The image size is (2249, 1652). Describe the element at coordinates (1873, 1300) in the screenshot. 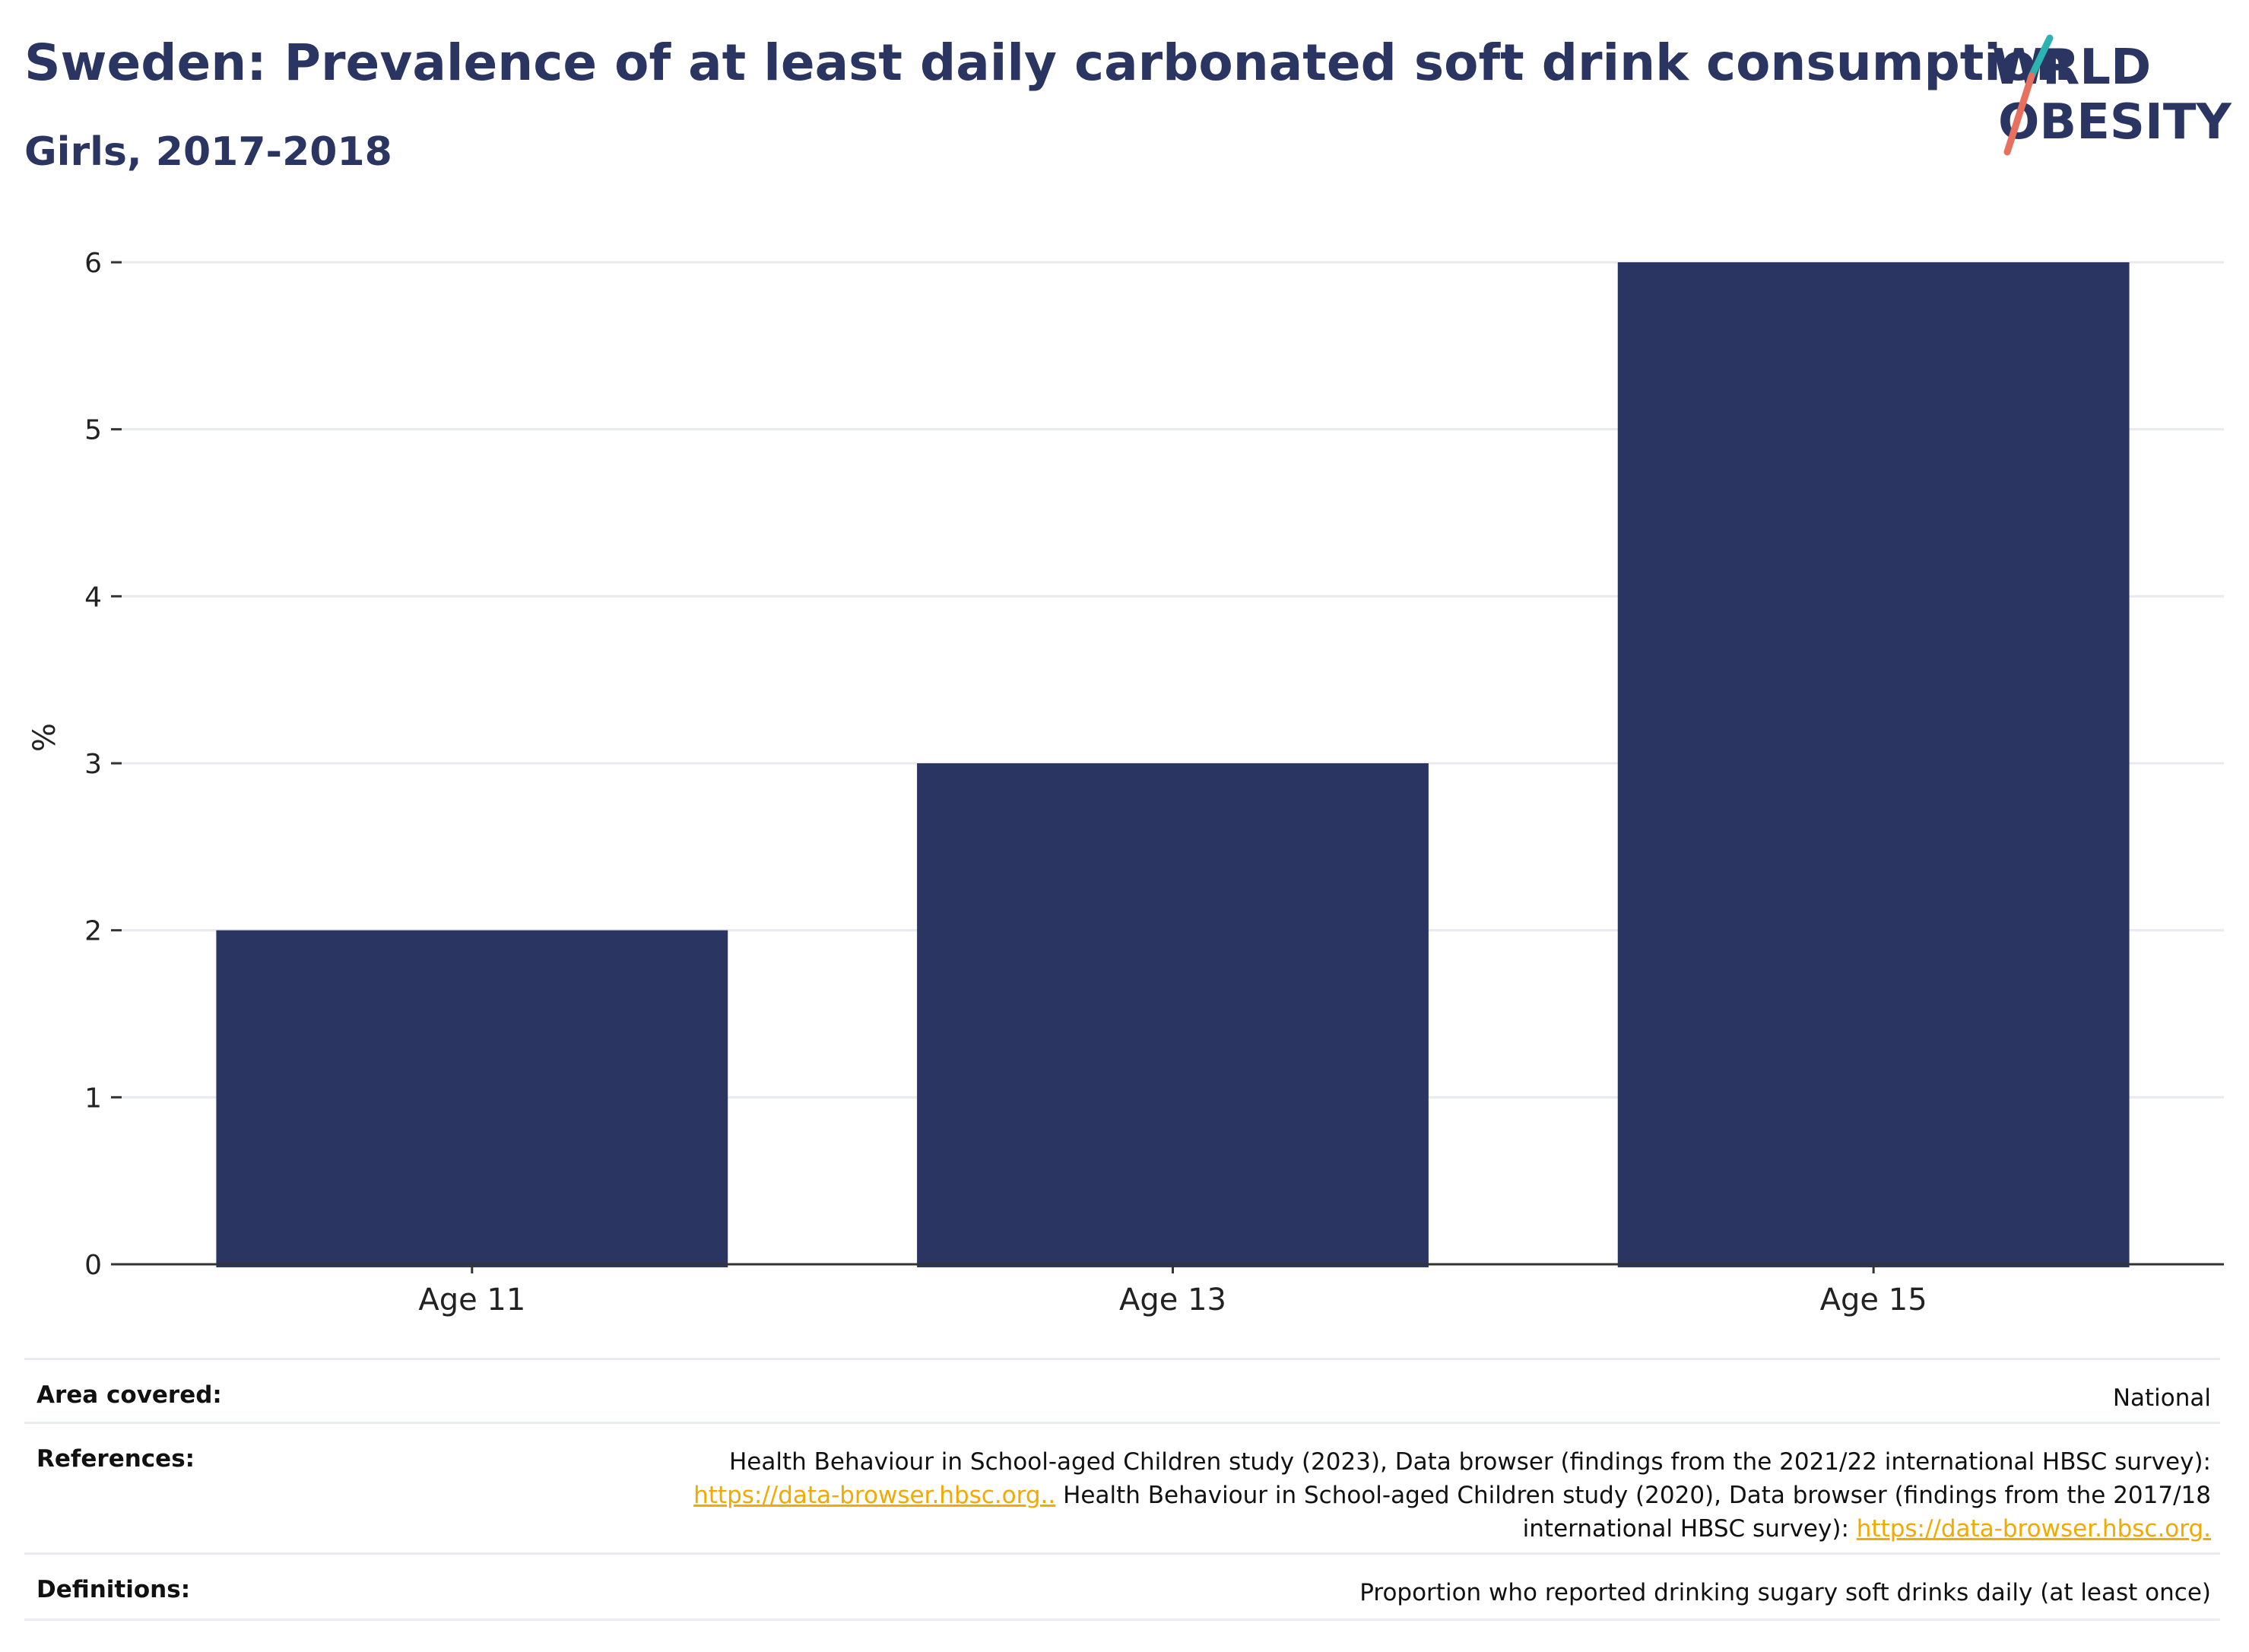

I see `x-tick-label: Age 15` at that location.